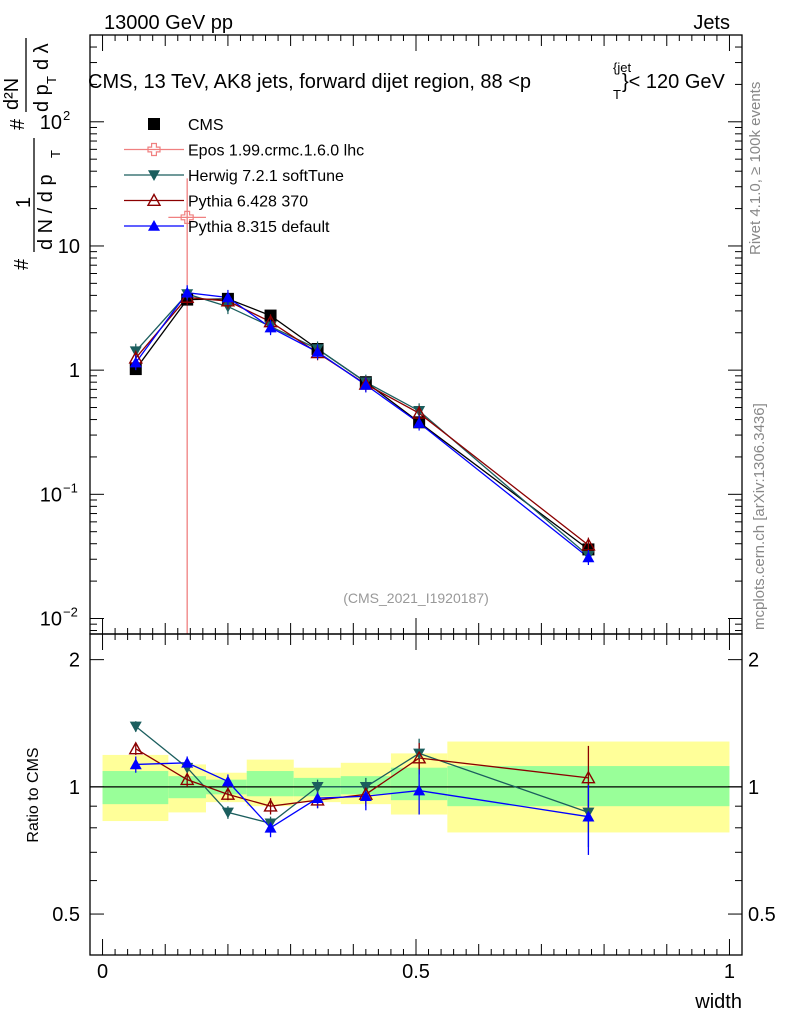 The height and width of the screenshot is (1024, 786). I want to click on ylabel-t-sub: T, so click(55, 154).